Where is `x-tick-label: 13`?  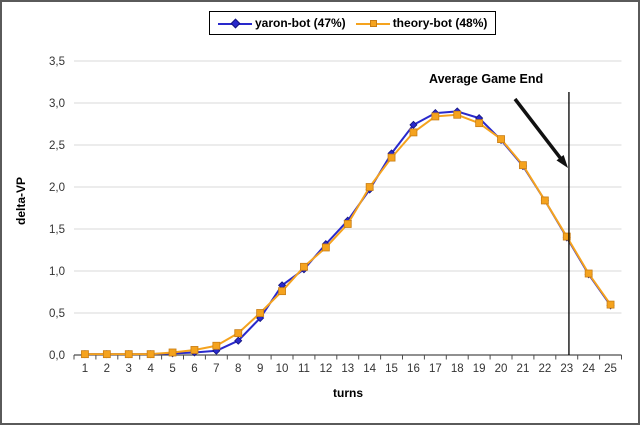
x-tick-label: 13 is located at coordinates (347, 369).